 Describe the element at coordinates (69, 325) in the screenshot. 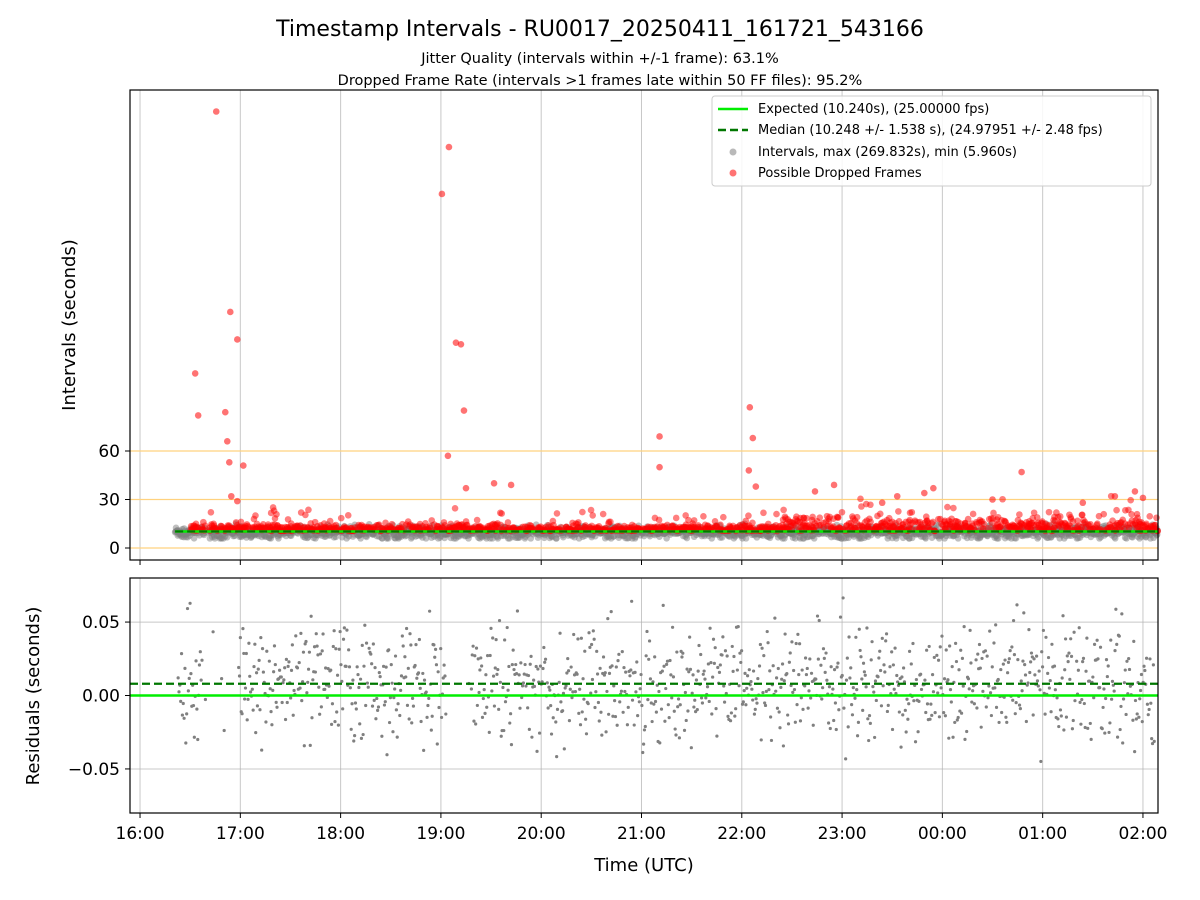

I see `intervals-y-axis-title: Intervals (seconds)` at that location.